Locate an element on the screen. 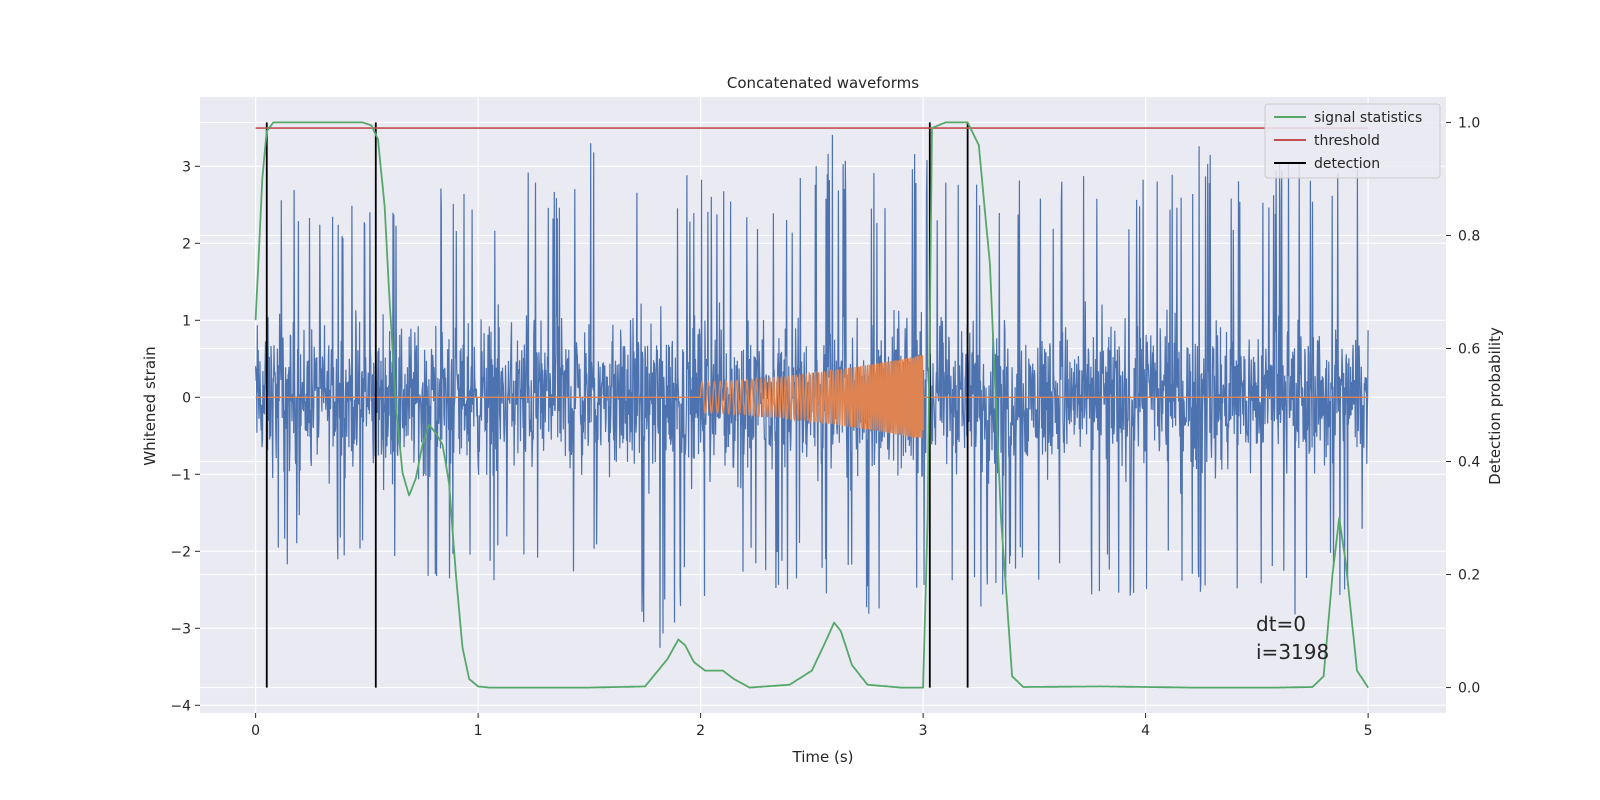 This screenshot has height=800, width=1600. y-tick-label: 1 is located at coordinates (186, 321).